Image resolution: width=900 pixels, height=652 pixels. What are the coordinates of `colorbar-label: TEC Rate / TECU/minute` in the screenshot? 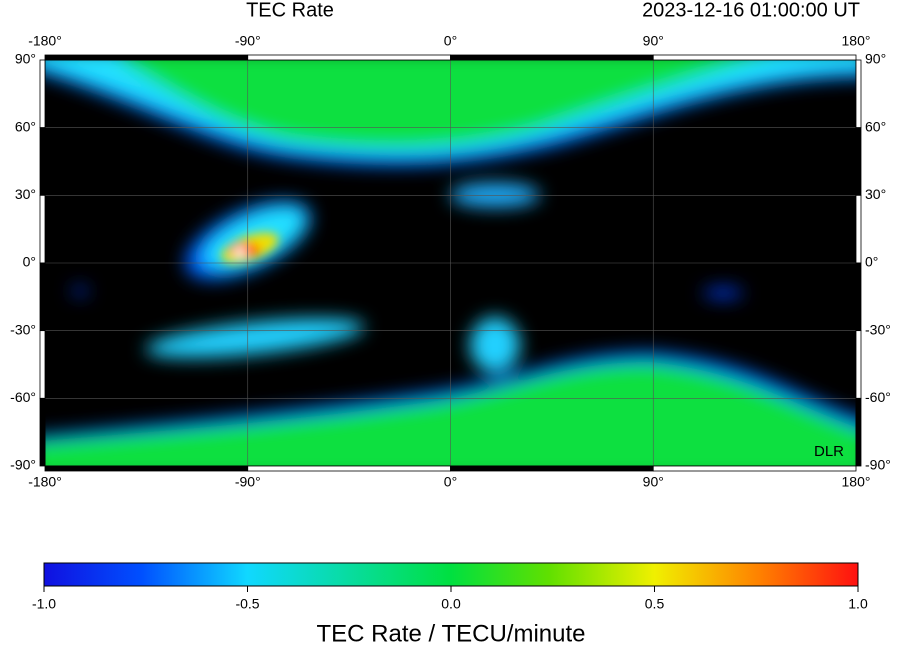 It's located at (451, 633).